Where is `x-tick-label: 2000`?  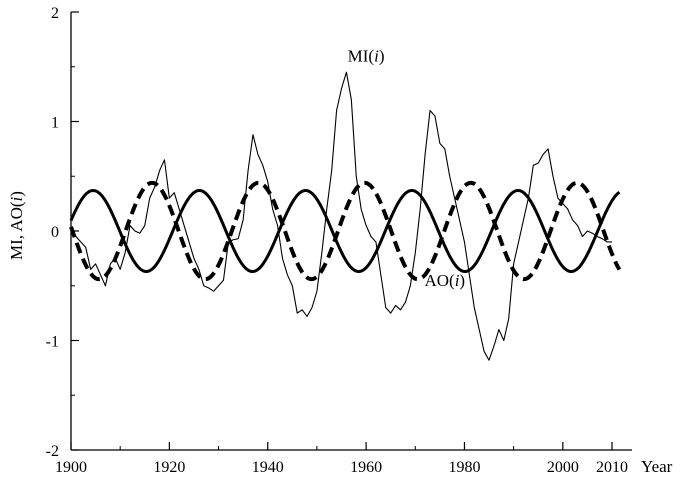 x-tick-label: 2000 is located at coordinates (563, 467).